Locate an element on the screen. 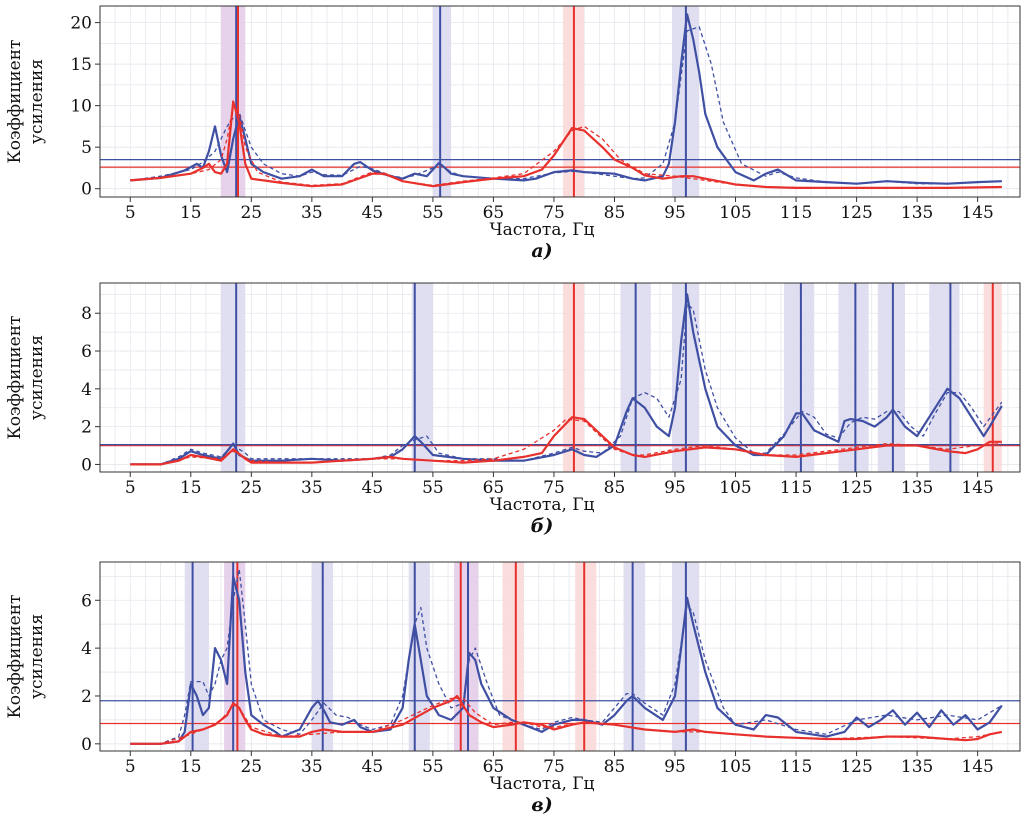  panel-b-x-tick-label: 125 is located at coordinates (856, 488).